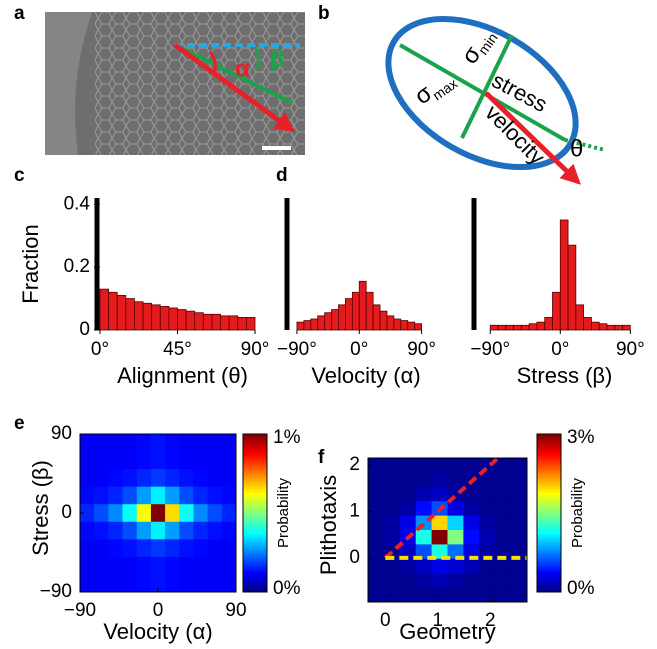 The height and width of the screenshot is (649, 657). Describe the element at coordinates (19, 13) in the screenshot. I see `panel-label: a` at that location.